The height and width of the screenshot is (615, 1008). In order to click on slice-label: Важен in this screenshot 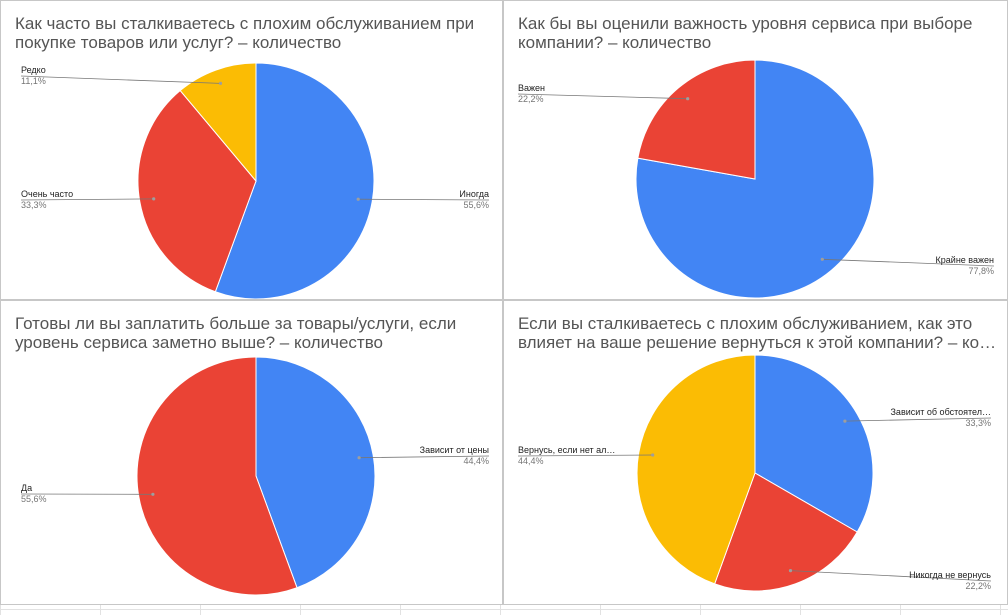, I will do `click(531, 88)`.